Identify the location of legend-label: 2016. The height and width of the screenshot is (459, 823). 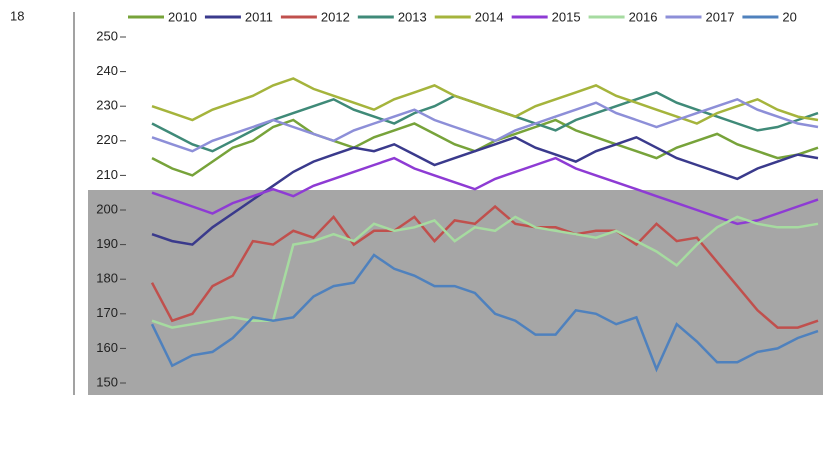
(643, 16).